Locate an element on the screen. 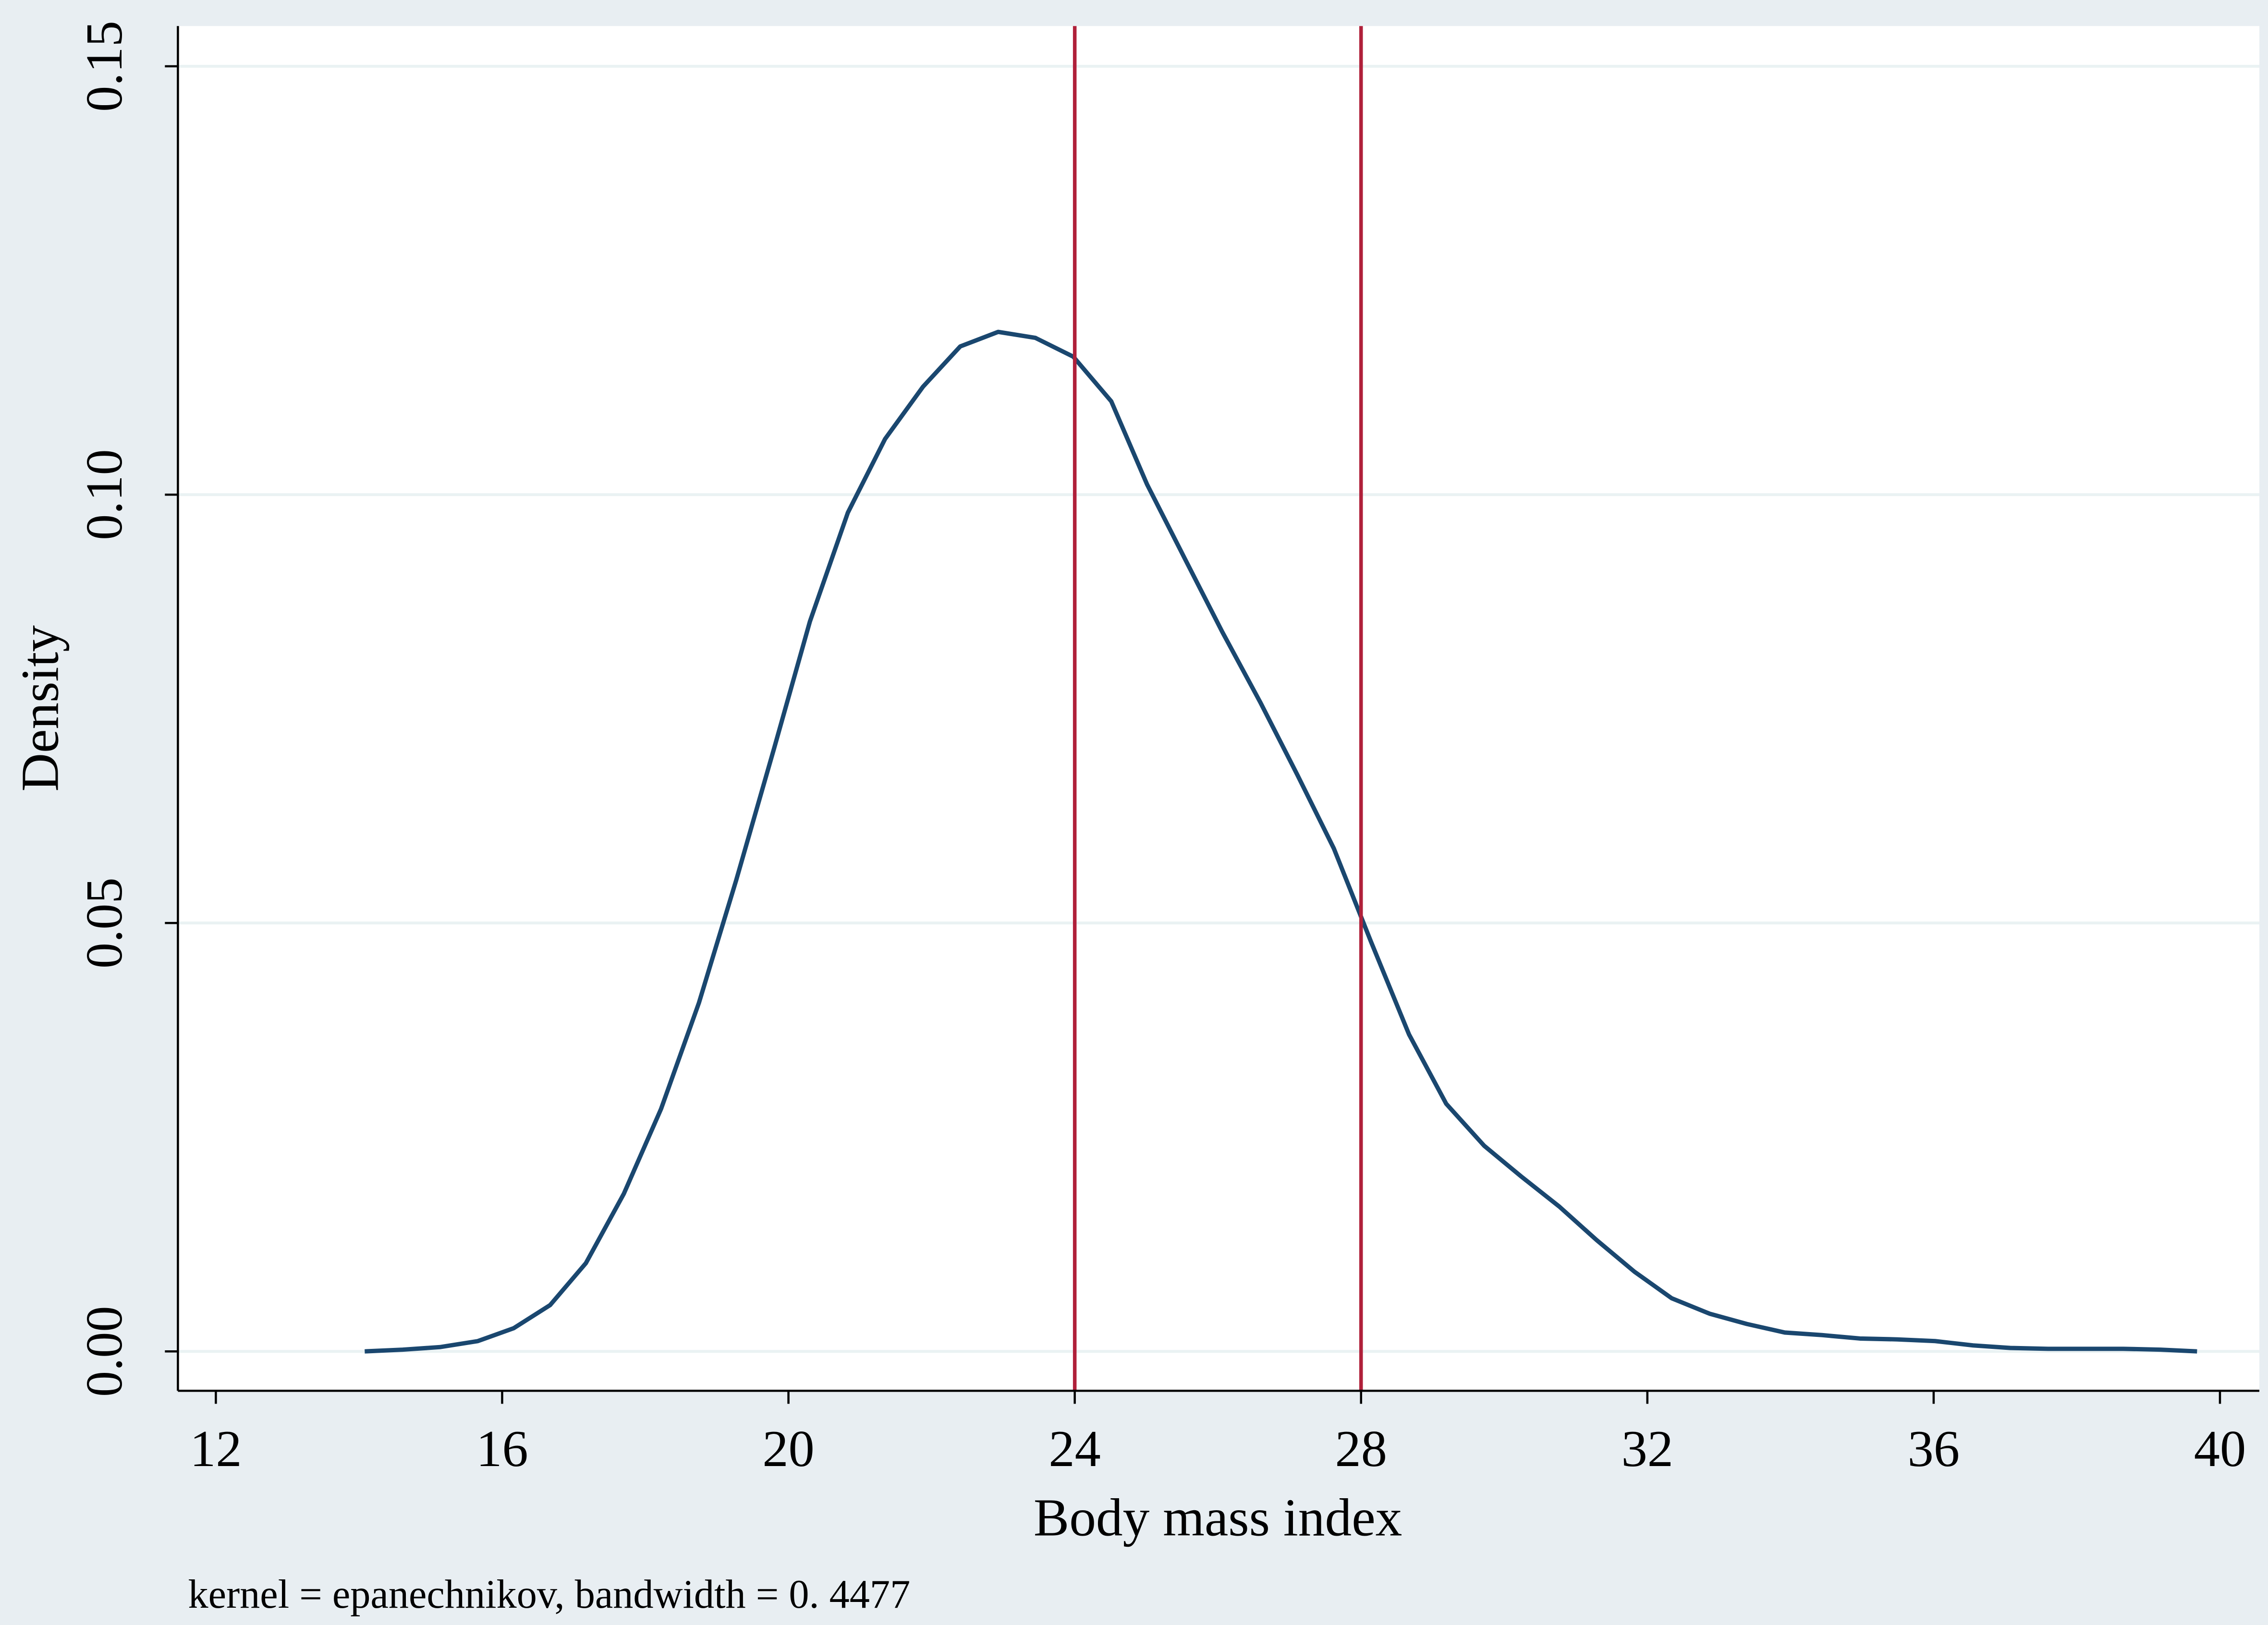 The image size is (2268, 1625). x-tick-label: 36 is located at coordinates (1934, 1449).